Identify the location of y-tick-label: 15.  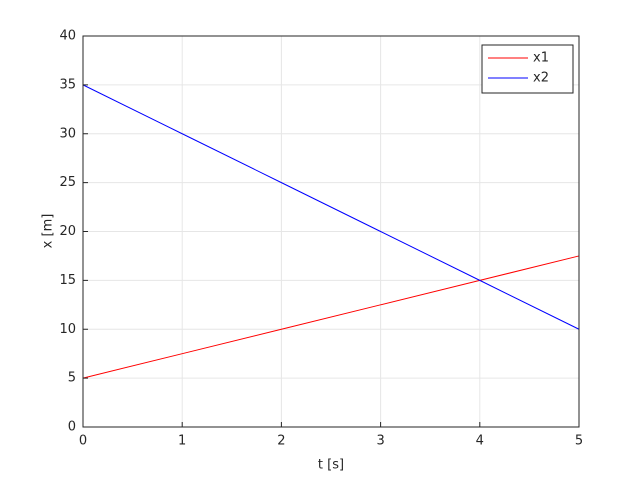
(67, 280).